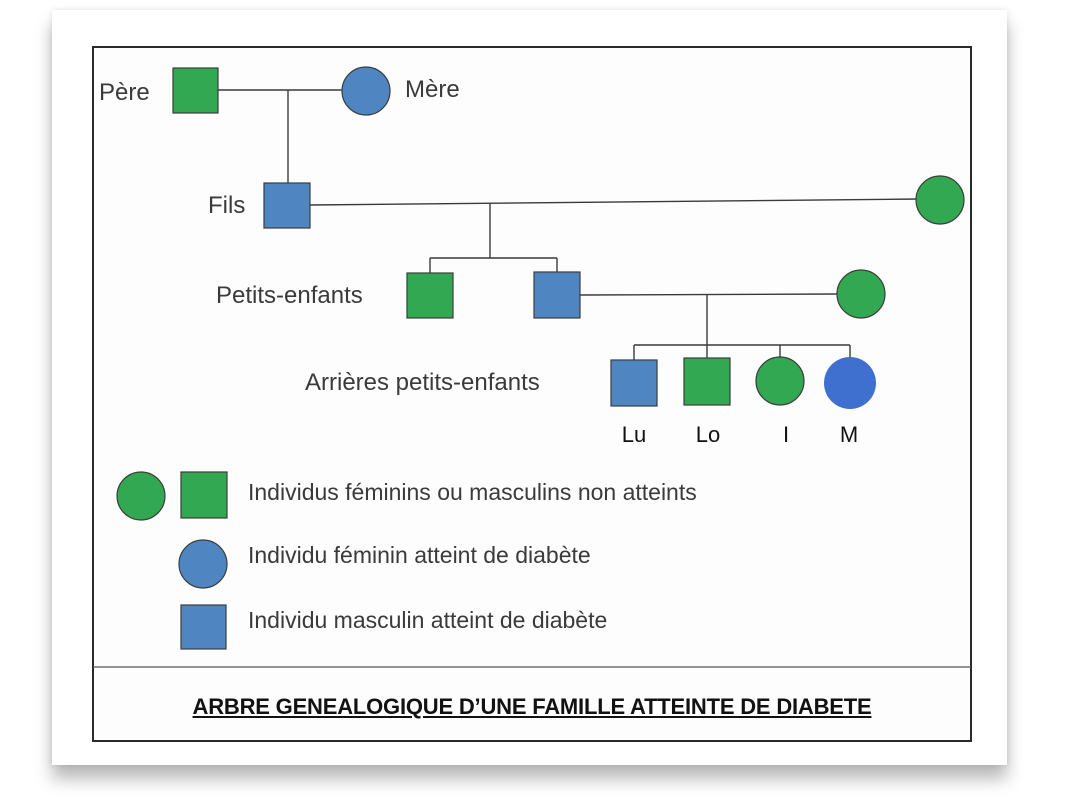  Describe the element at coordinates (557, 295) in the screenshot. I see `petit-enfant-2-square` at that location.